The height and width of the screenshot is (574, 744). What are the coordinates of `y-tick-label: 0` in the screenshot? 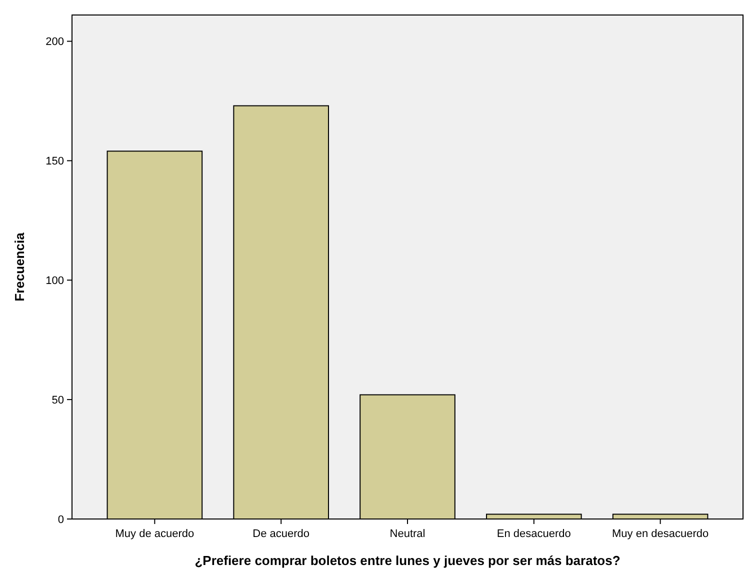 It's located at (61, 520).